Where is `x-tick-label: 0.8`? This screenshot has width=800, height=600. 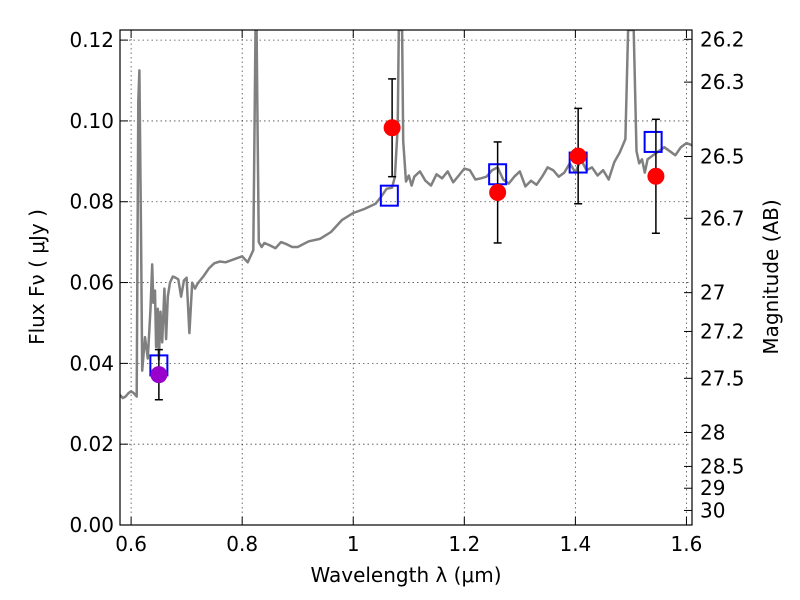 x-tick-label: 0.8 is located at coordinates (242, 544).